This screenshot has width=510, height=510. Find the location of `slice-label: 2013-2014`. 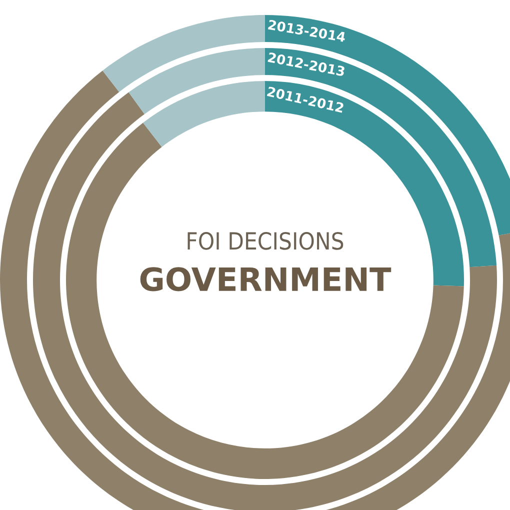

slice-label: 2013-2014 is located at coordinates (307, 31).